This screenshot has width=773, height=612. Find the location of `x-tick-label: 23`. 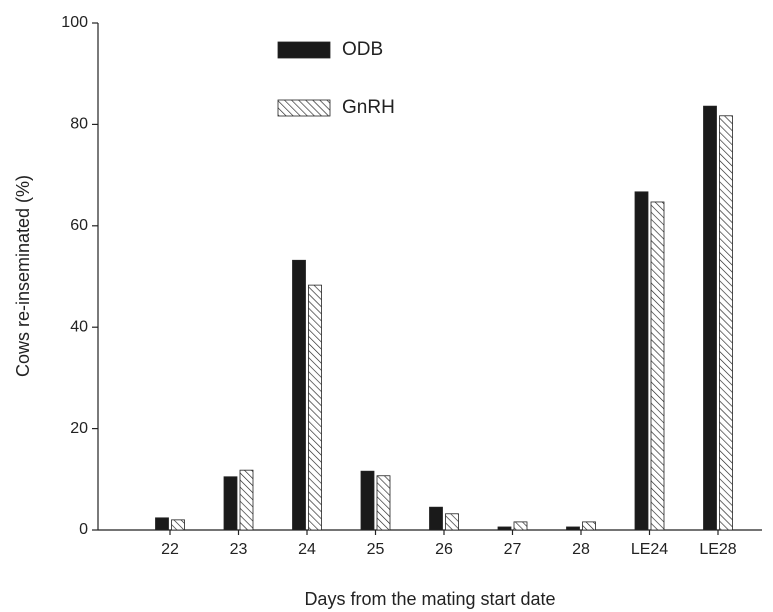

x-tick-label: 23 is located at coordinates (239, 549).